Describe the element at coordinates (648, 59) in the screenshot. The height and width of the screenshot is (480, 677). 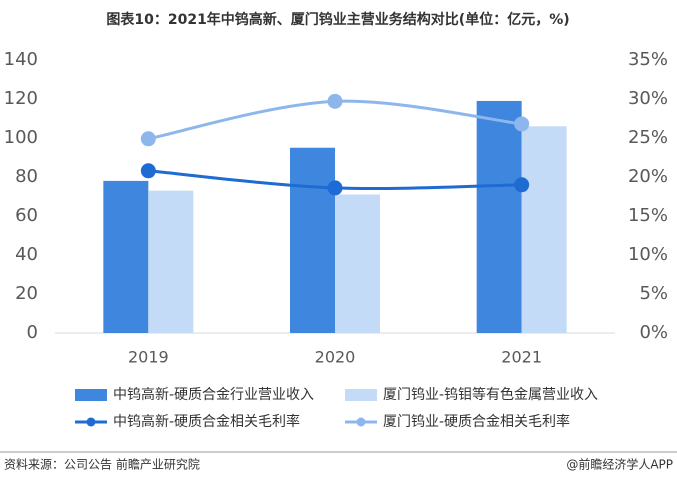
I see `y2-tick-label: 35%` at that location.